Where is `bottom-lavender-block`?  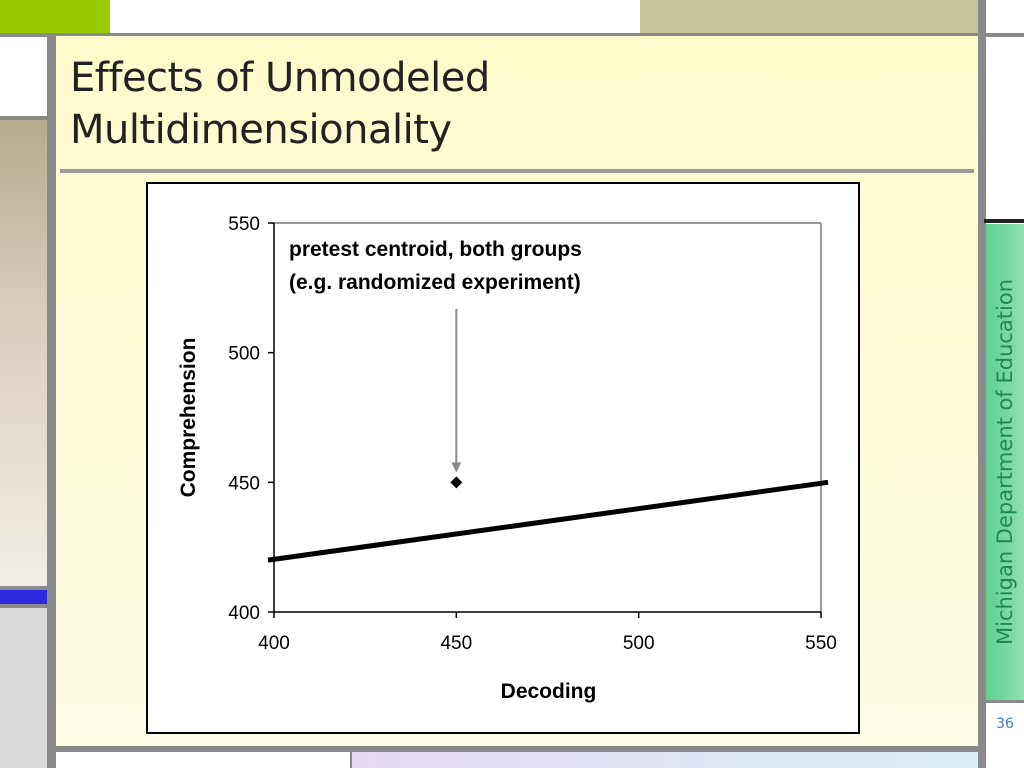 bottom-lavender-block is located at coordinates (664, 760).